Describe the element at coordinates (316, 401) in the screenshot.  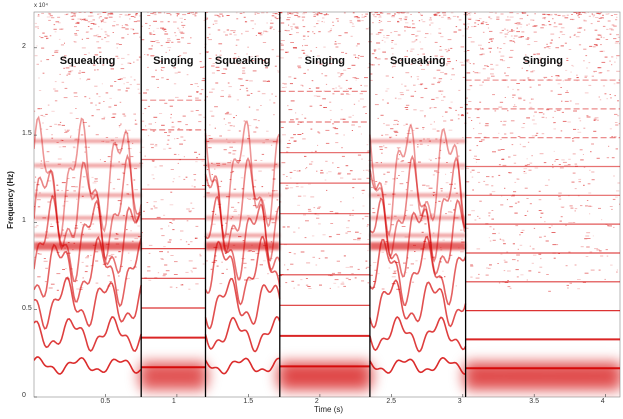
I see `x-tick-label: 2` at that location.